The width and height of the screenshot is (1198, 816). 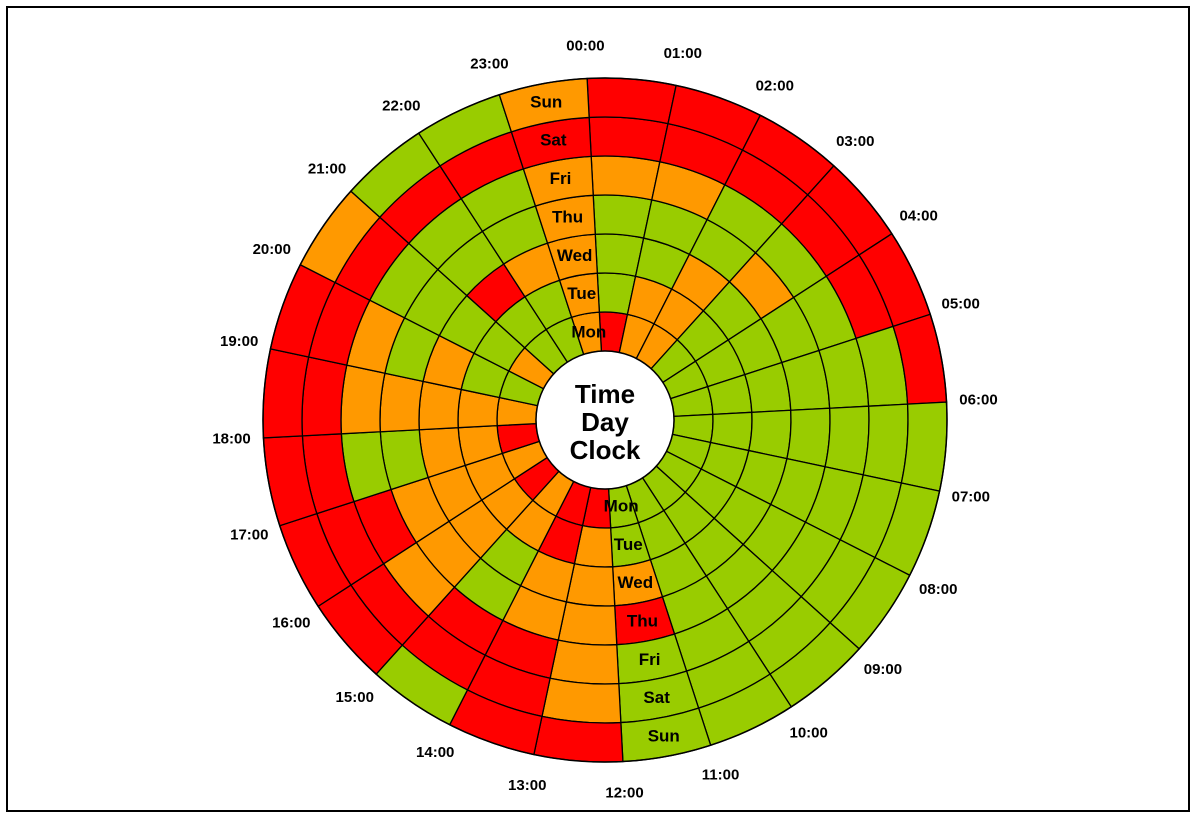 What do you see at coordinates (650, 659) in the screenshot?
I see `day-label-bottom-fri: Fri` at bounding box center [650, 659].